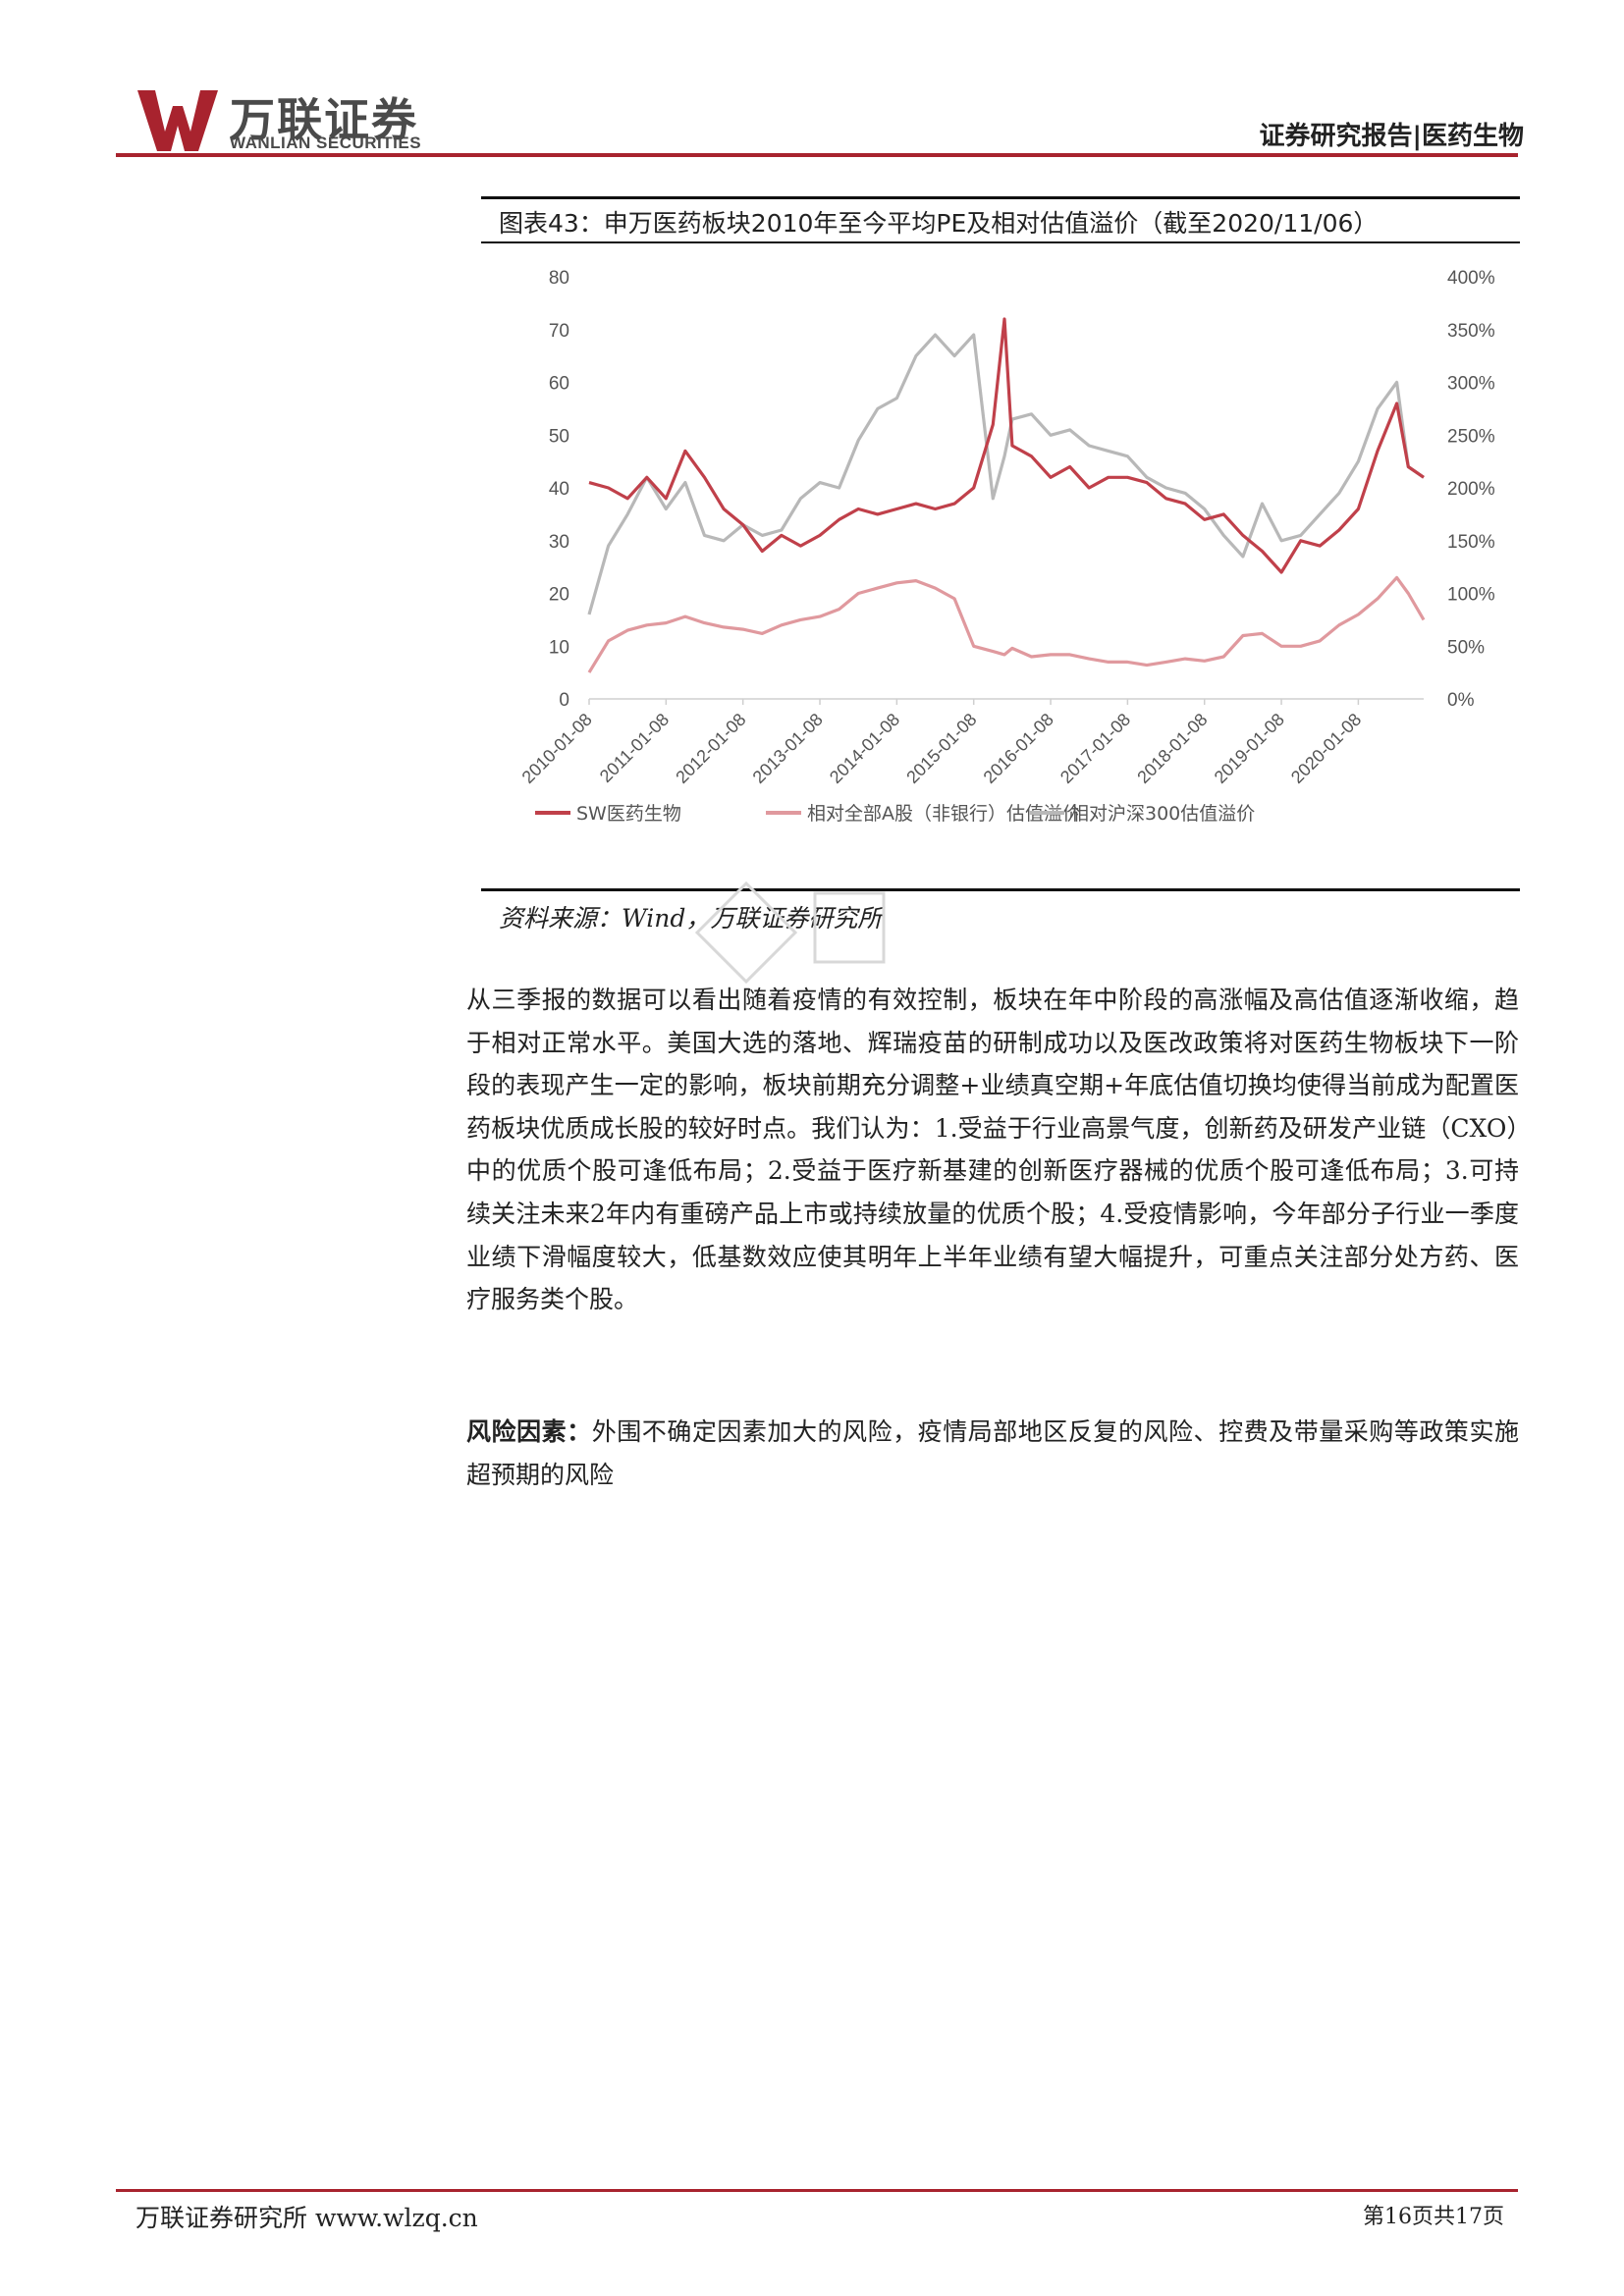  I want to click on x-tick-label: 2014-01-08, so click(864, 748).